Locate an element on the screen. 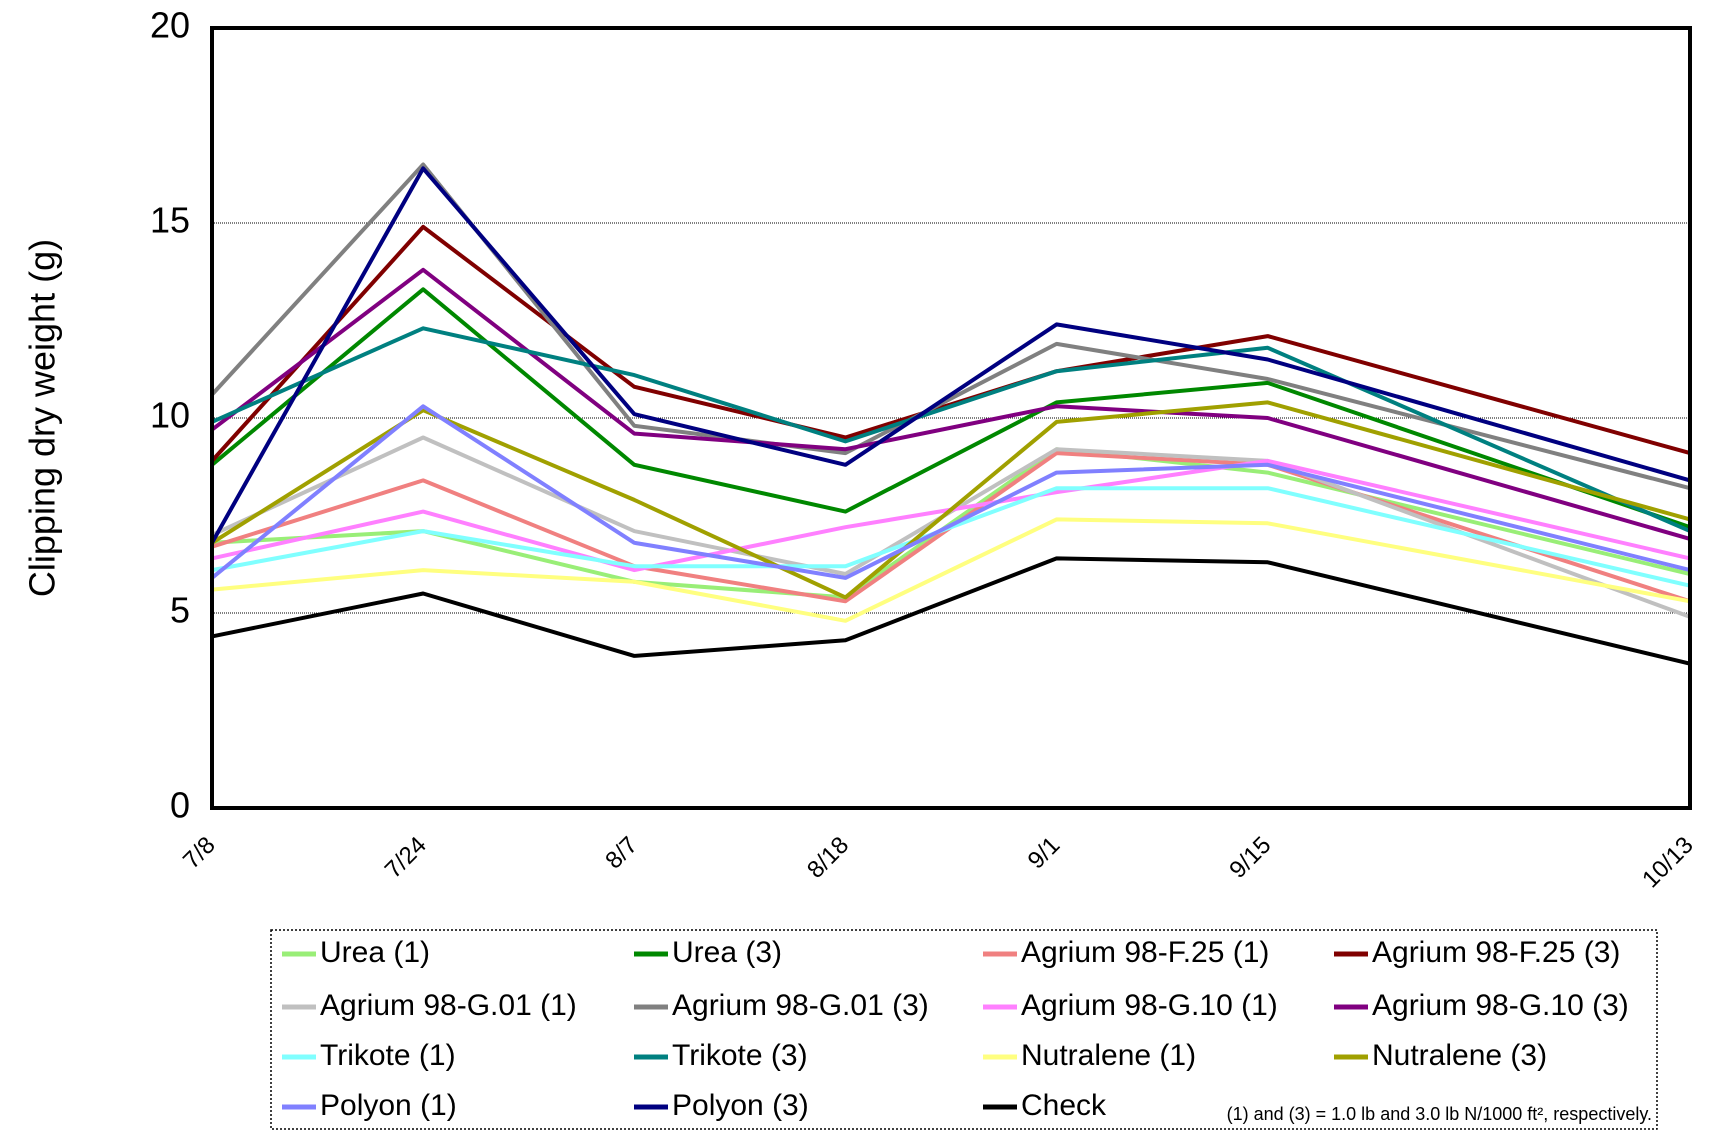 This screenshot has width=1736, height=1131. x-tick-label: 7/24 is located at coordinates (406, 858).